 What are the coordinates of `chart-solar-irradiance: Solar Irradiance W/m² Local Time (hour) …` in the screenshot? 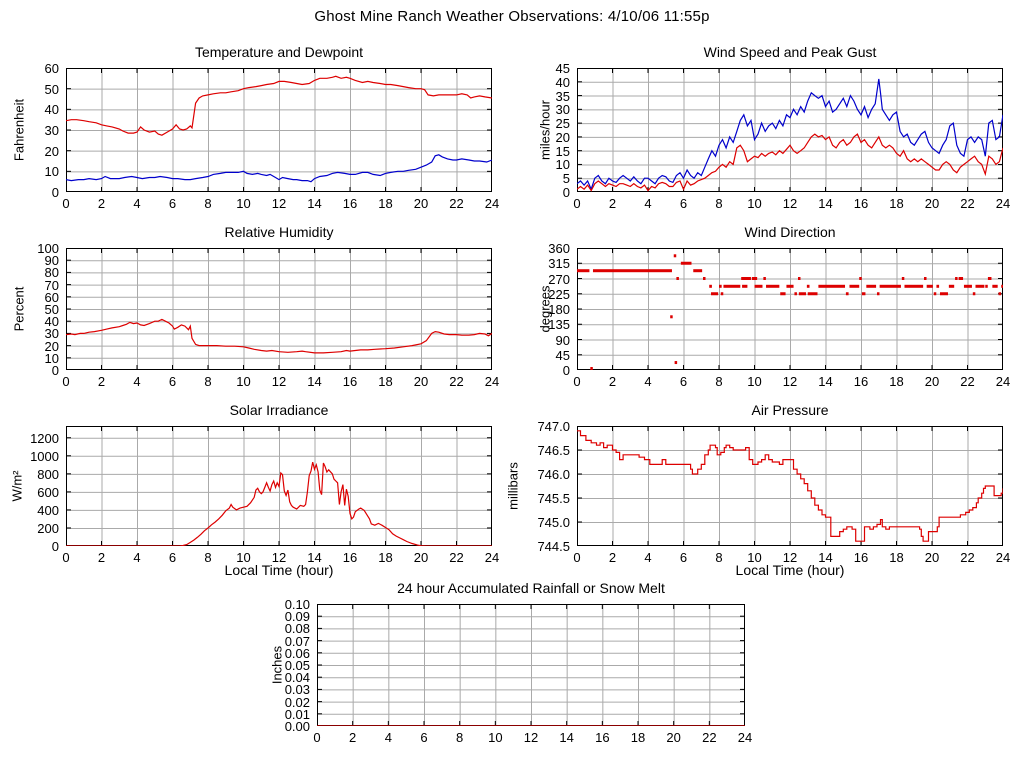 It's located at (255, 490).